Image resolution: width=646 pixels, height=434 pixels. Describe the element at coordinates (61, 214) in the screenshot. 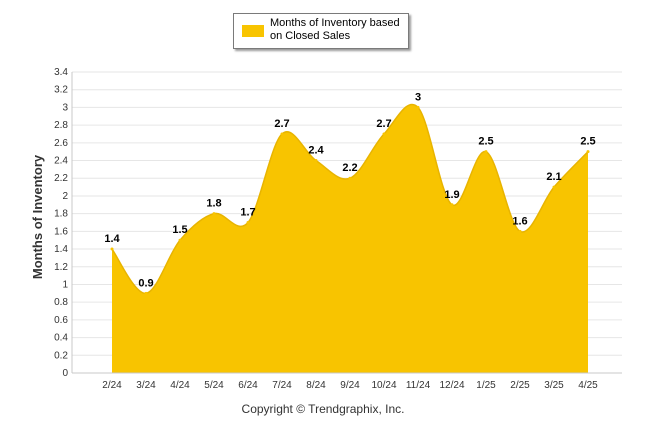

I see `y-tick-label: 1.8` at that location.